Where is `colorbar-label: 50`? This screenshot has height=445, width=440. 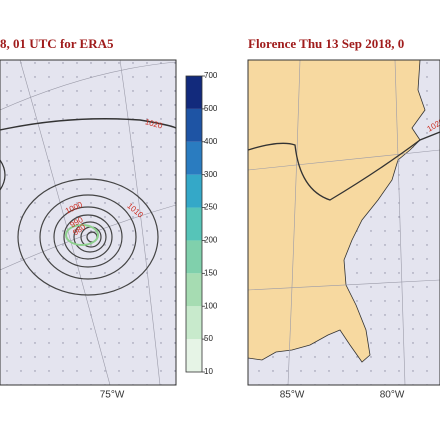
colorbar-label: 50 is located at coordinates (208, 338).